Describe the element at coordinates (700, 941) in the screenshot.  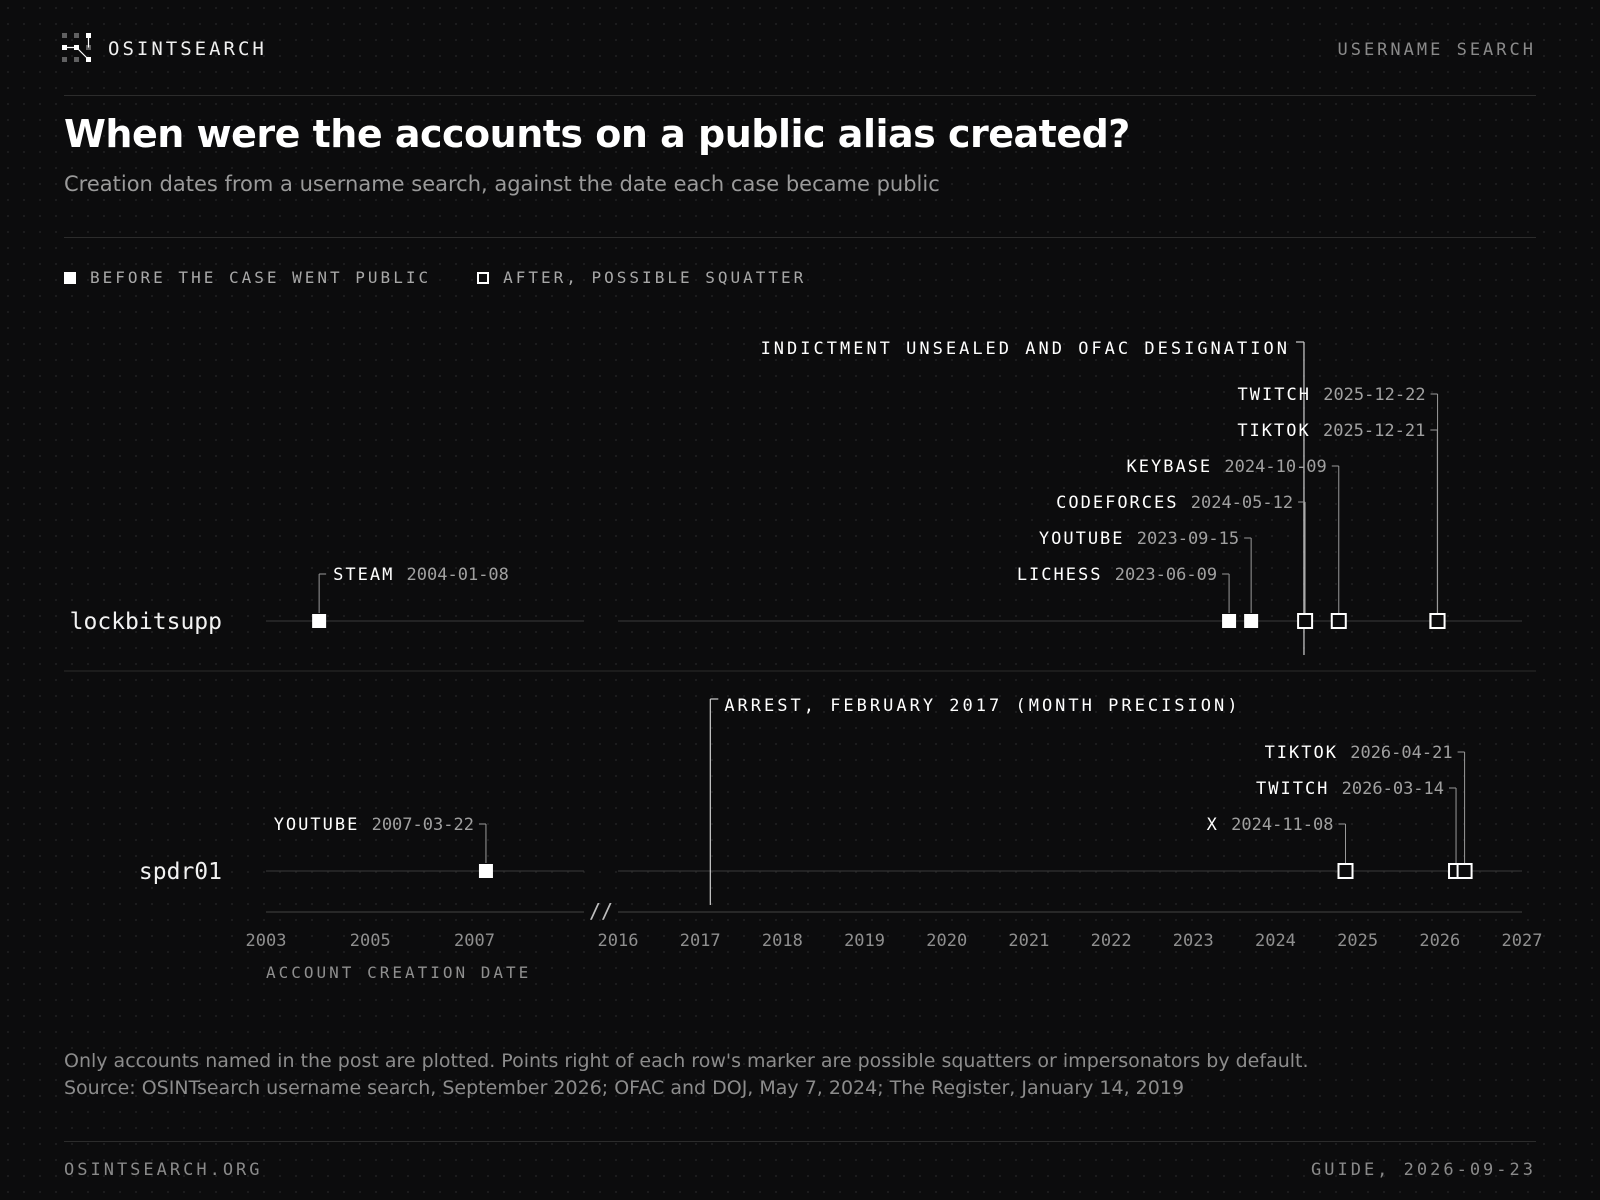
I see `x-tick-label: 2017` at that location.